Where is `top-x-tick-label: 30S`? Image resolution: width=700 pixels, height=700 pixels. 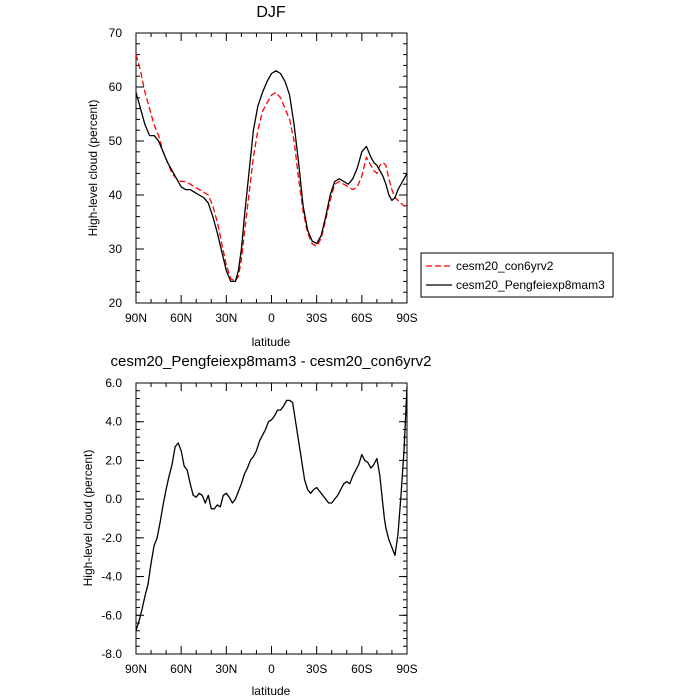
top-x-tick-label: 30S is located at coordinates (316, 318).